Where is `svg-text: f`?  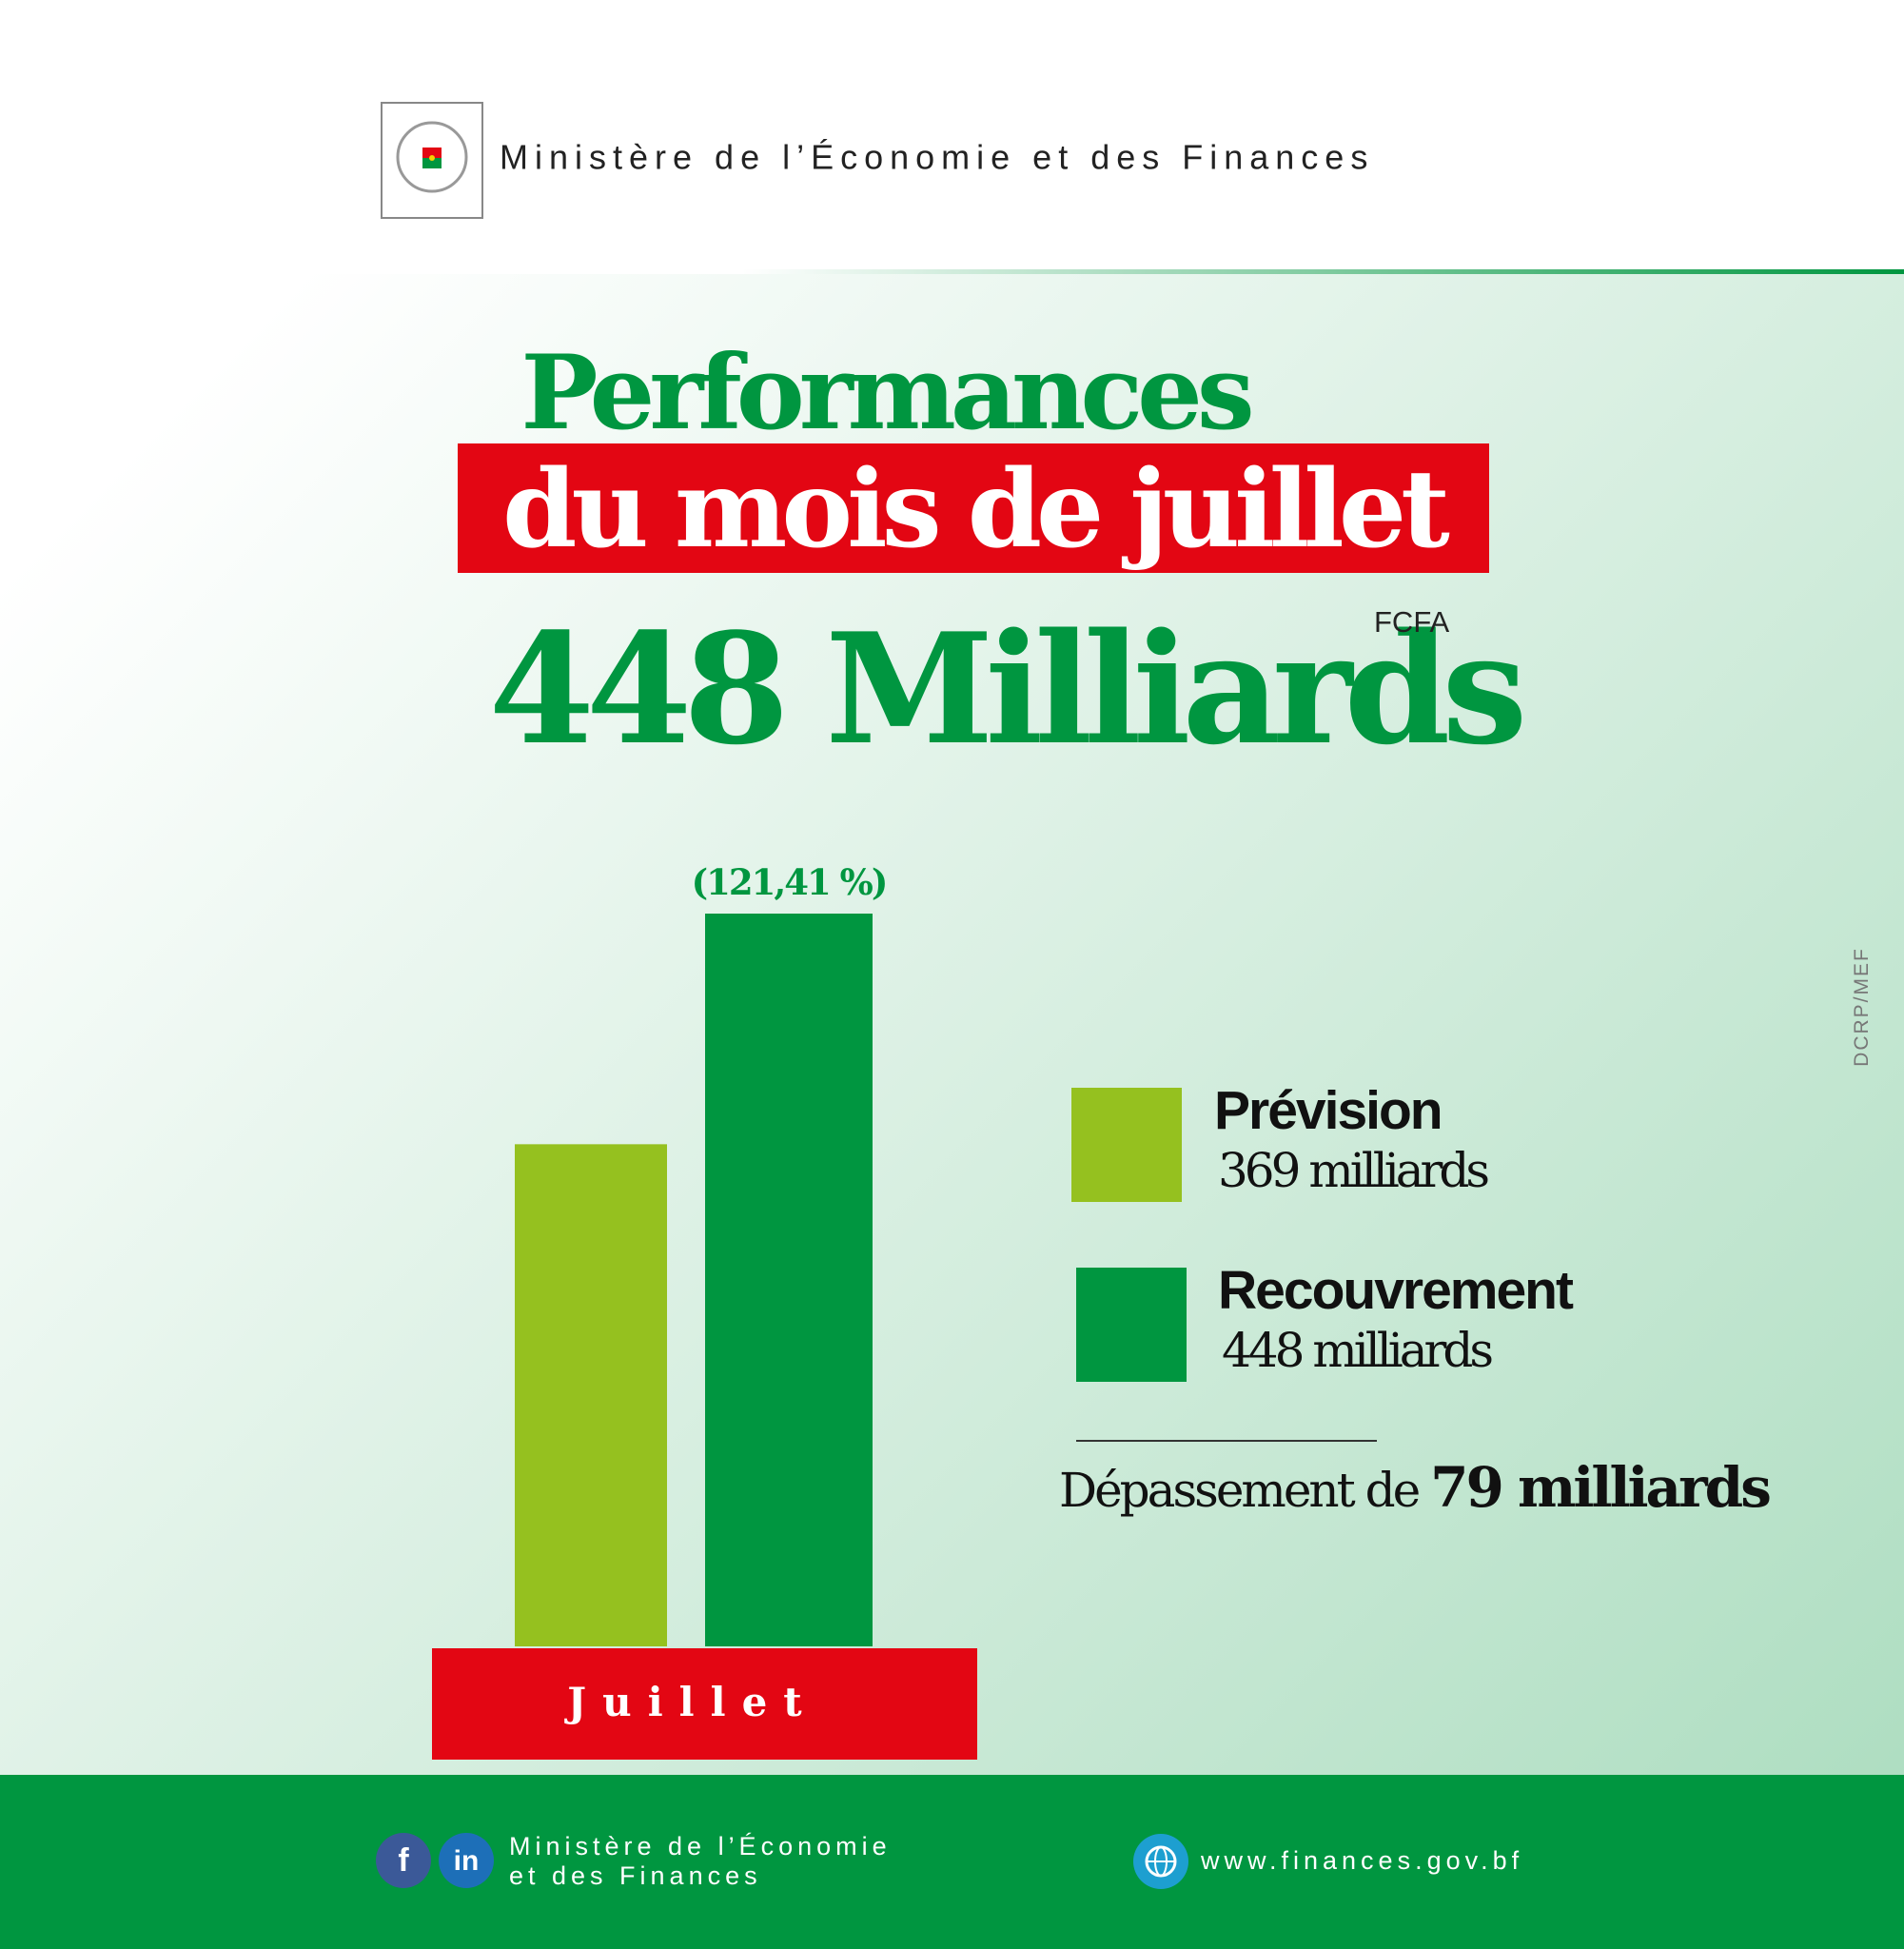 svg-text: f is located at coordinates (403, 1860).